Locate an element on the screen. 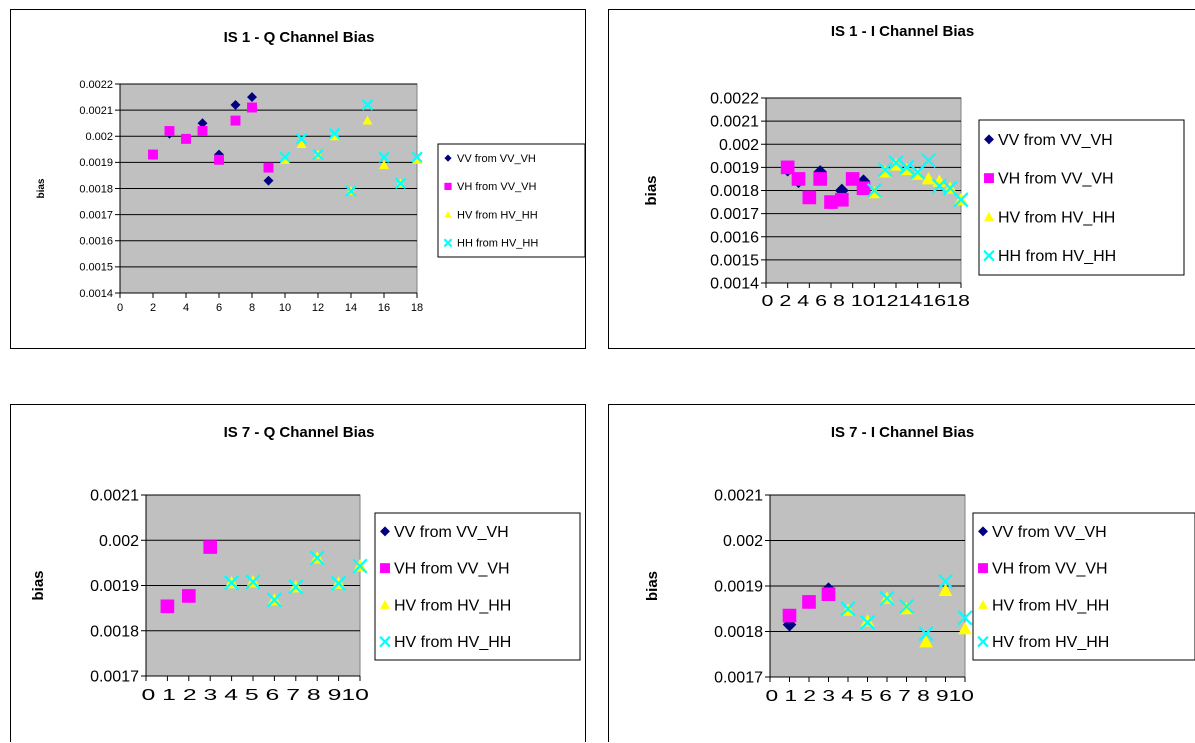 This screenshot has height=743, width=1195. x-tick-label: 0 is located at coordinates (120, 308).